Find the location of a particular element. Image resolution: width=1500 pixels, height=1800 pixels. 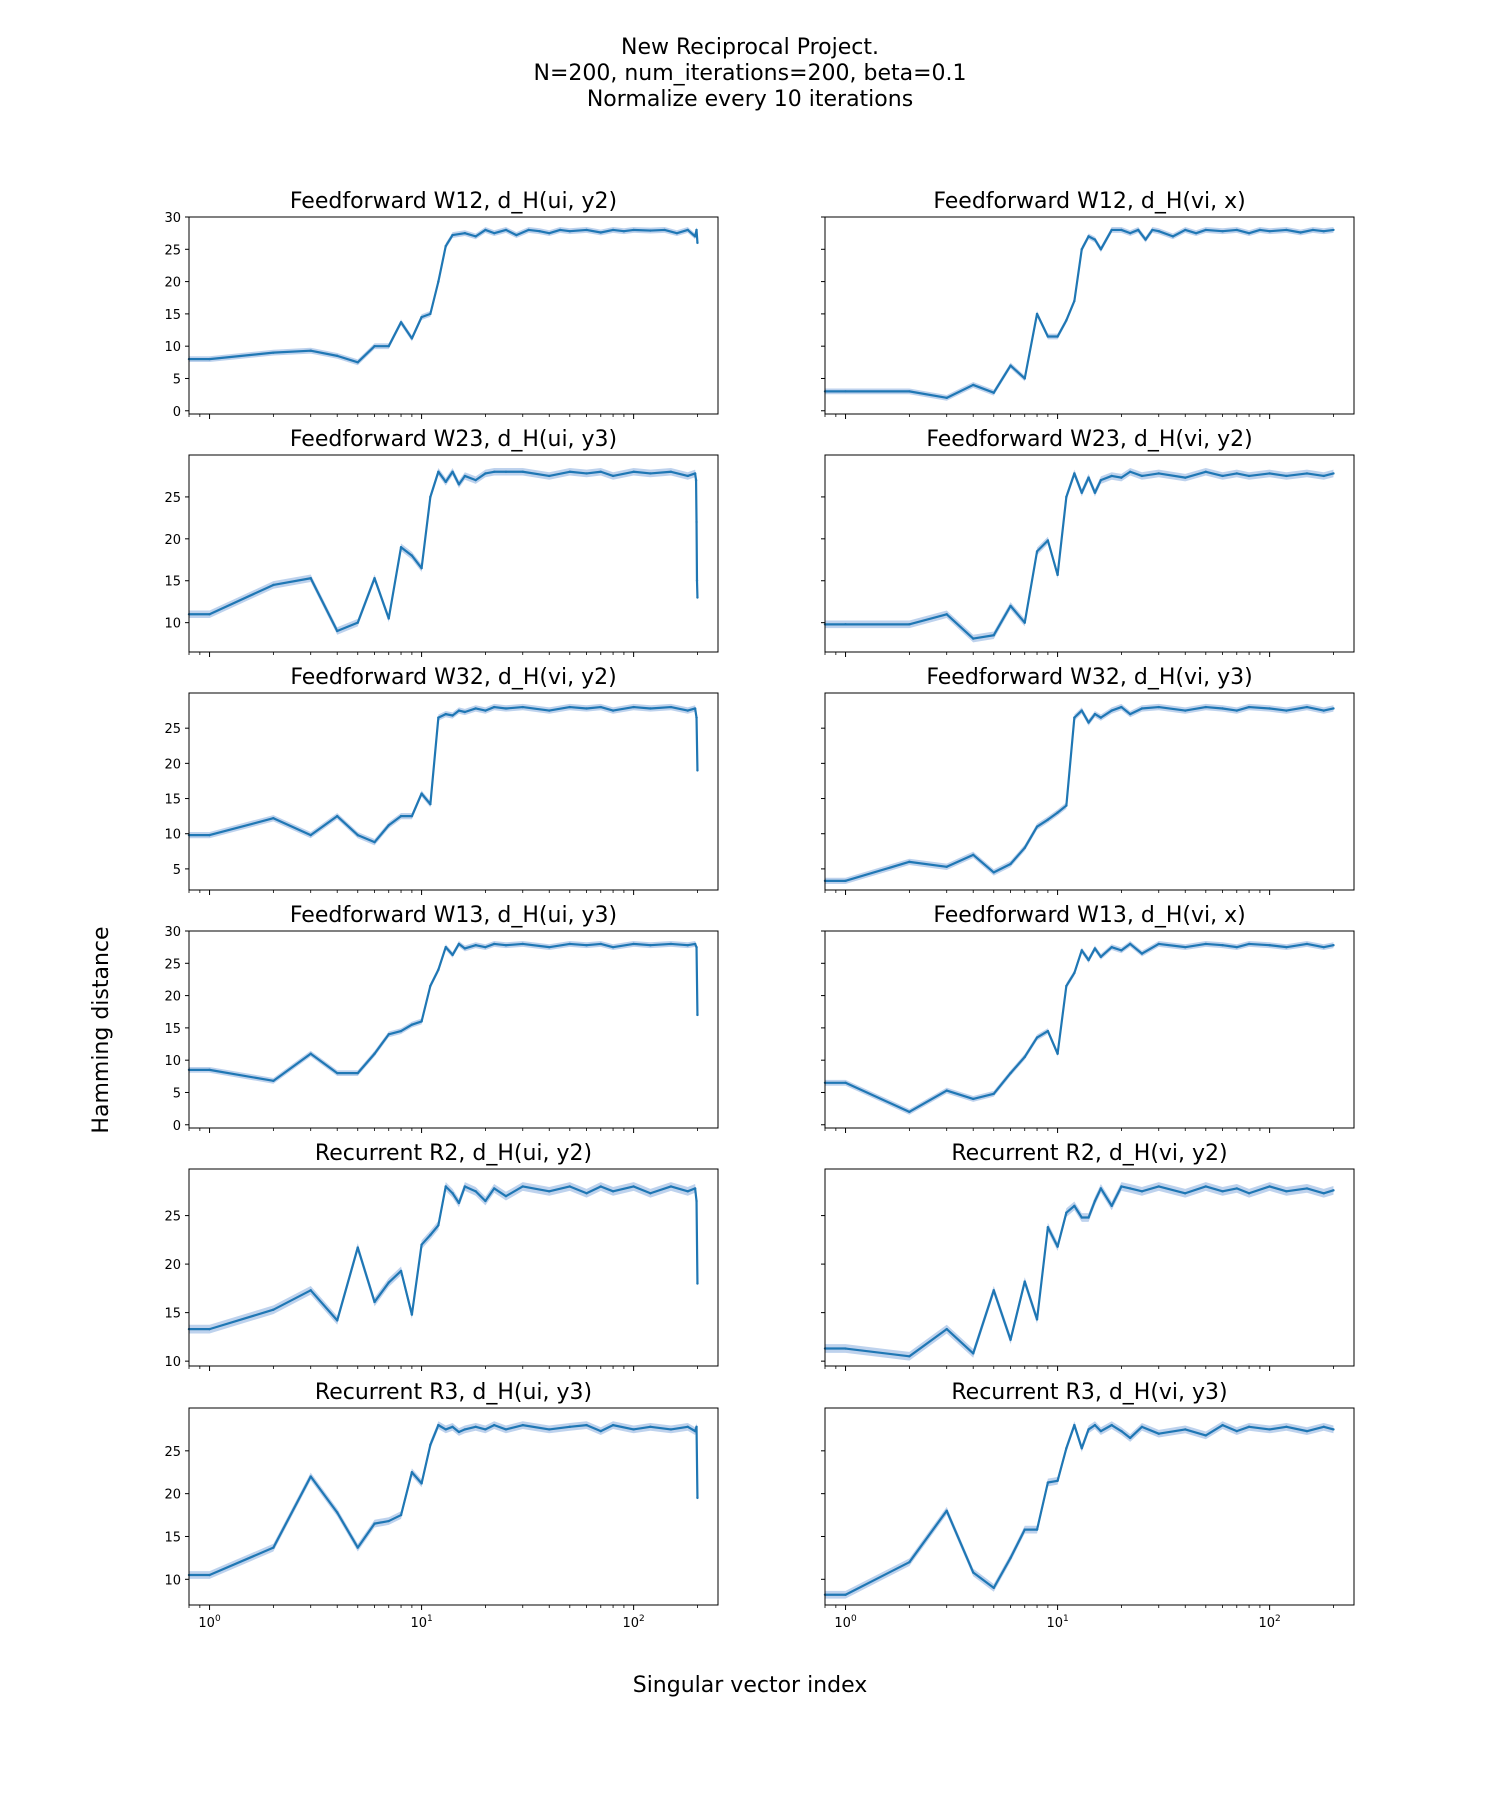

subplot-7: Feedforward W13, d_H(ui, y3) 0 5 10 15 20 25 30 is located at coordinates (441, 1018).